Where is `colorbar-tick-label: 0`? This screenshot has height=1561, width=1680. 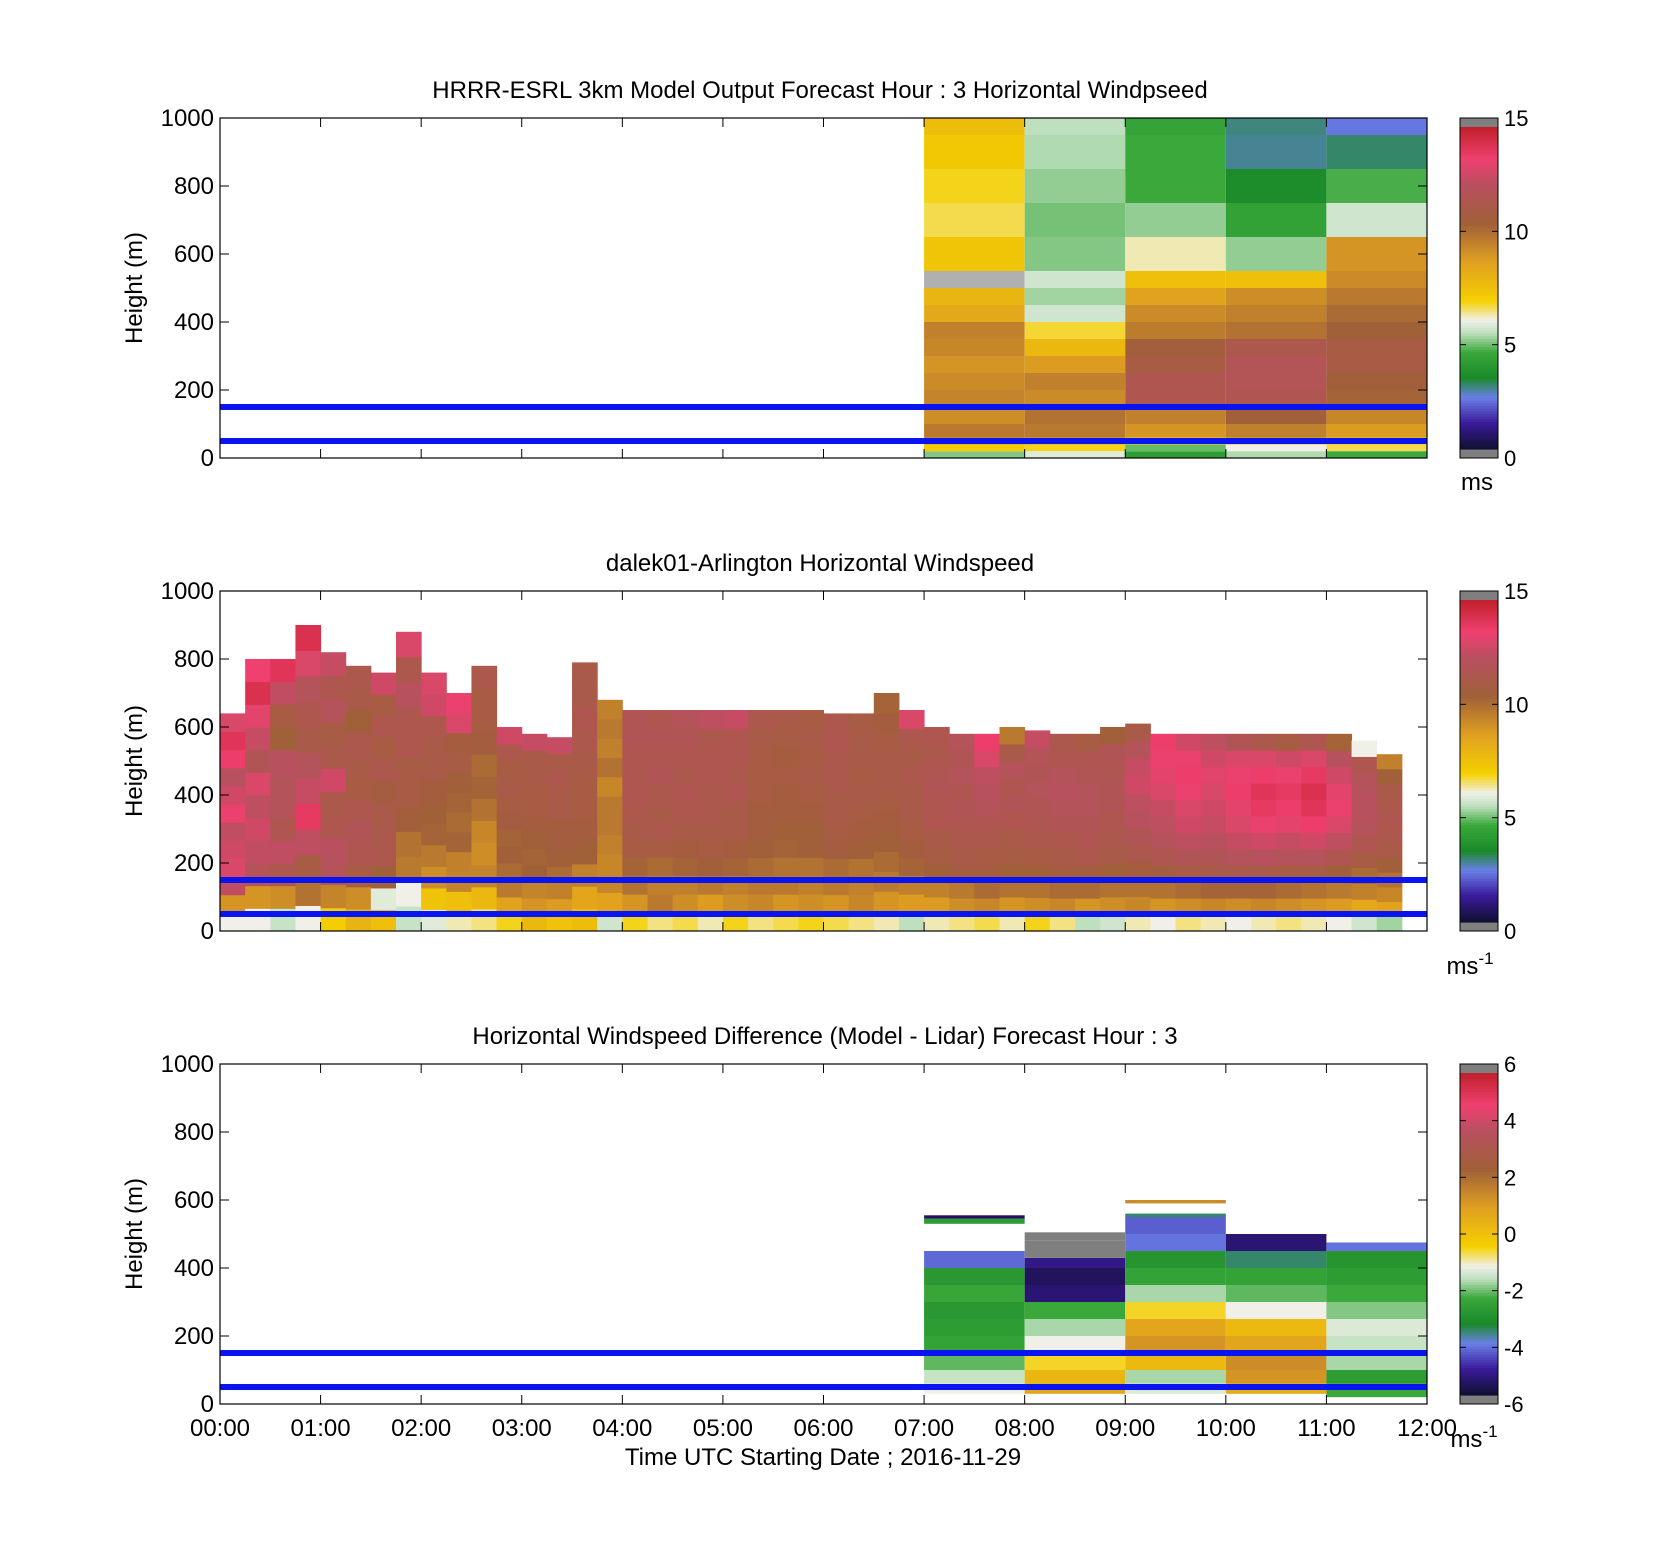 colorbar-tick-label: 0 is located at coordinates (1510, 458).